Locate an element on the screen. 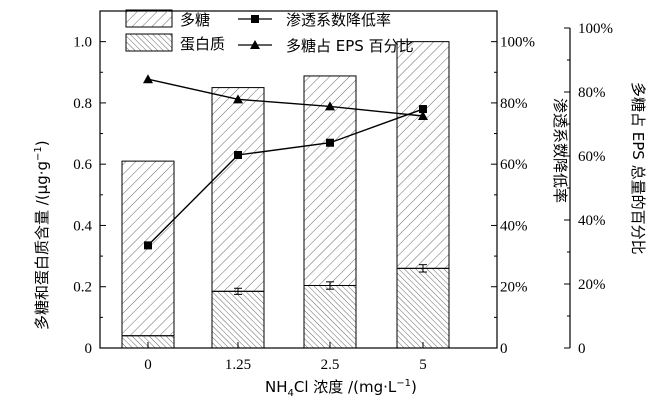 This screenshot has width=667, height=405. legend-label-eps-ratio: 多糖占 EPS 百分比 is located at coordinates (350, 46).